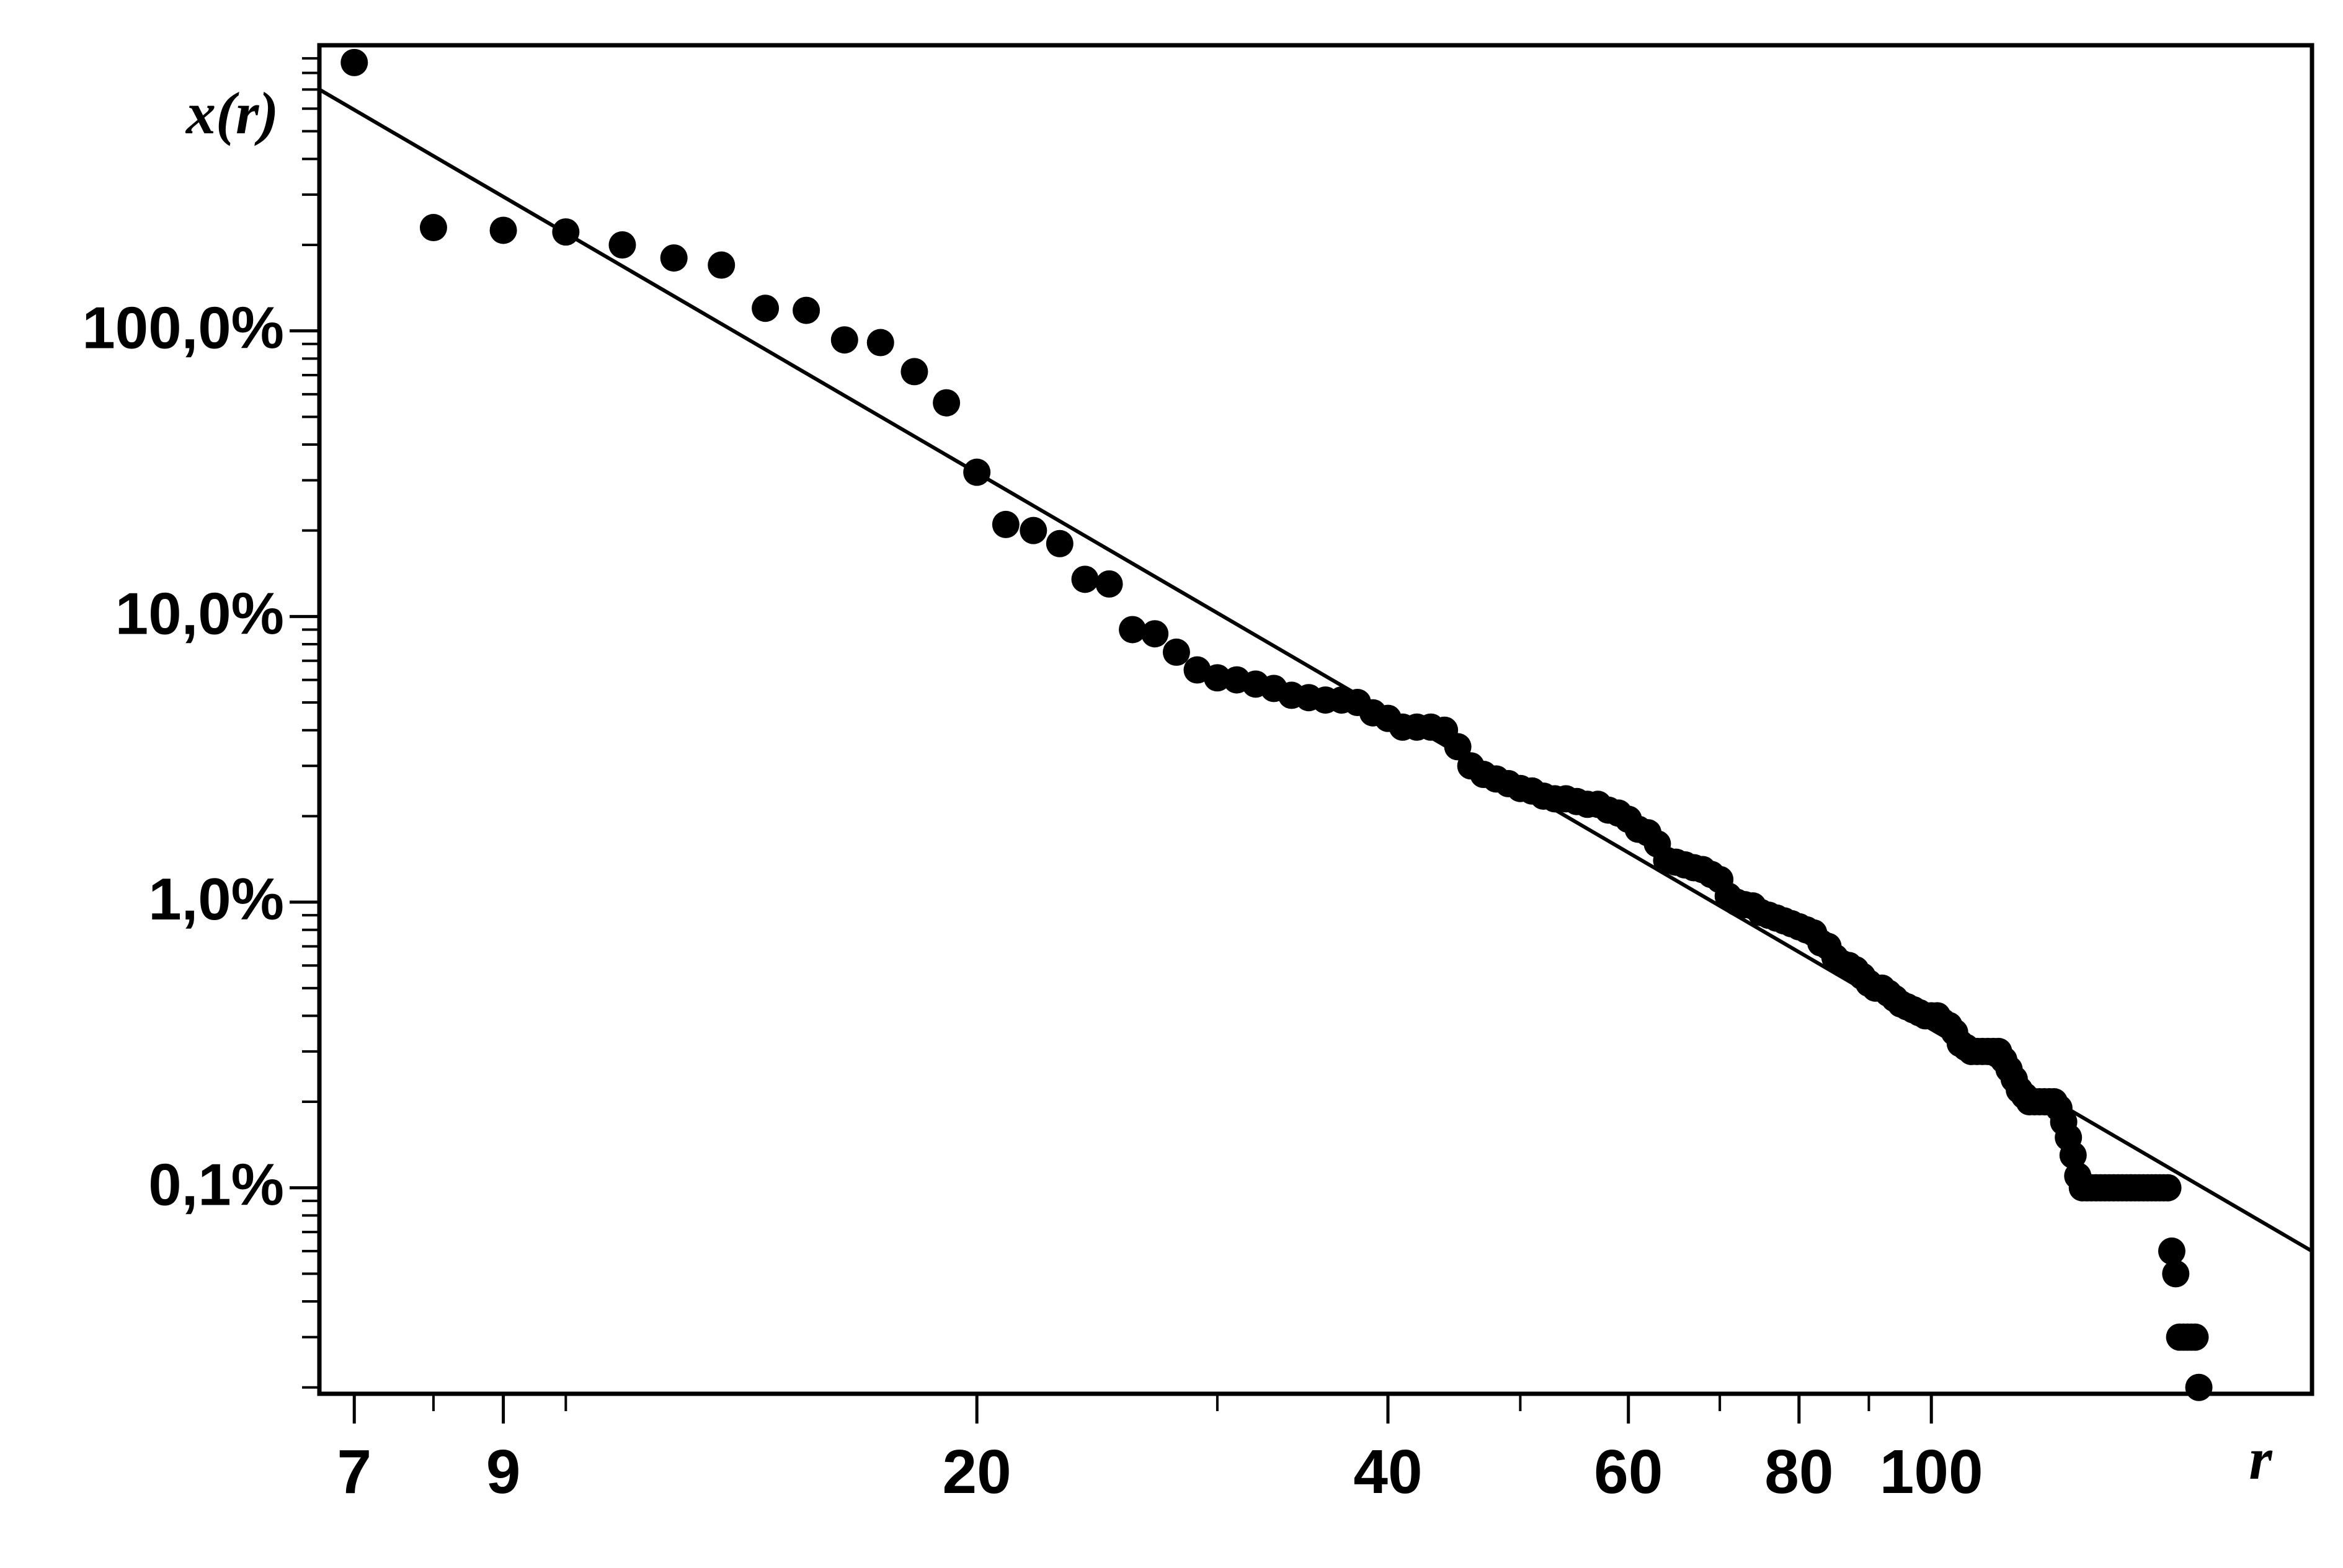  What do you see at coordinates (231, 113) in the screenshot?
I see `y-axis-label: x(r)` at bounding box center [231, 113].